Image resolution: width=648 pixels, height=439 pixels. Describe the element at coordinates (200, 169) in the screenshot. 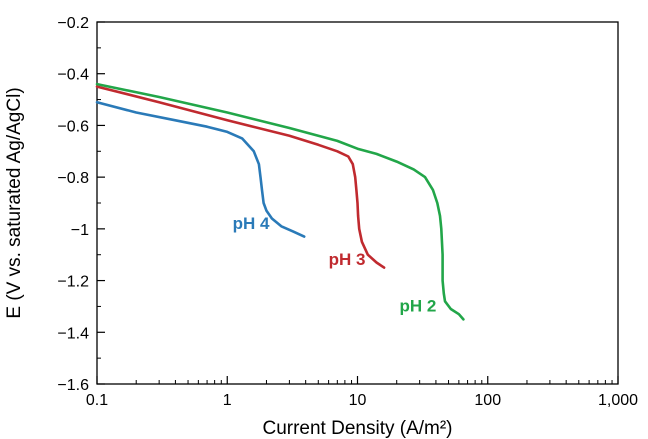

I see `series-line-ph4` at that location.